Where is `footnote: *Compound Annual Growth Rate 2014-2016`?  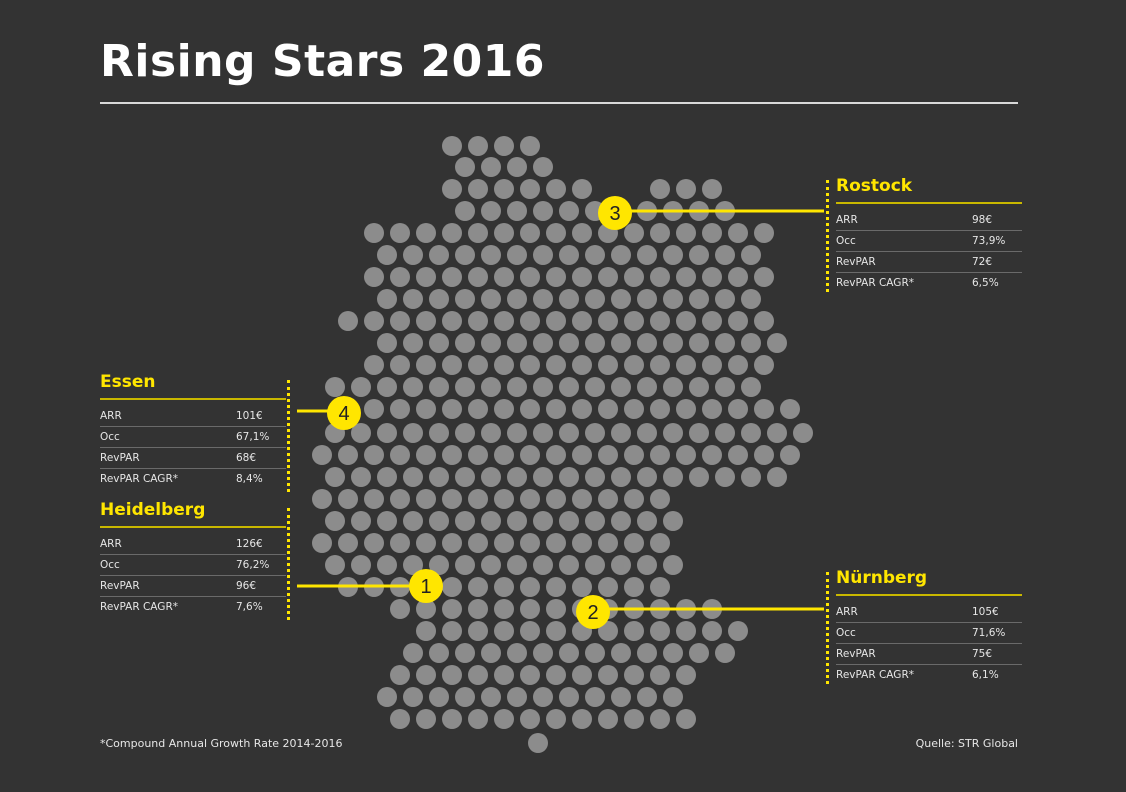
footnote: *Compound Annual Growth Rate 2014-2016 is located at coordinates (221, 743).